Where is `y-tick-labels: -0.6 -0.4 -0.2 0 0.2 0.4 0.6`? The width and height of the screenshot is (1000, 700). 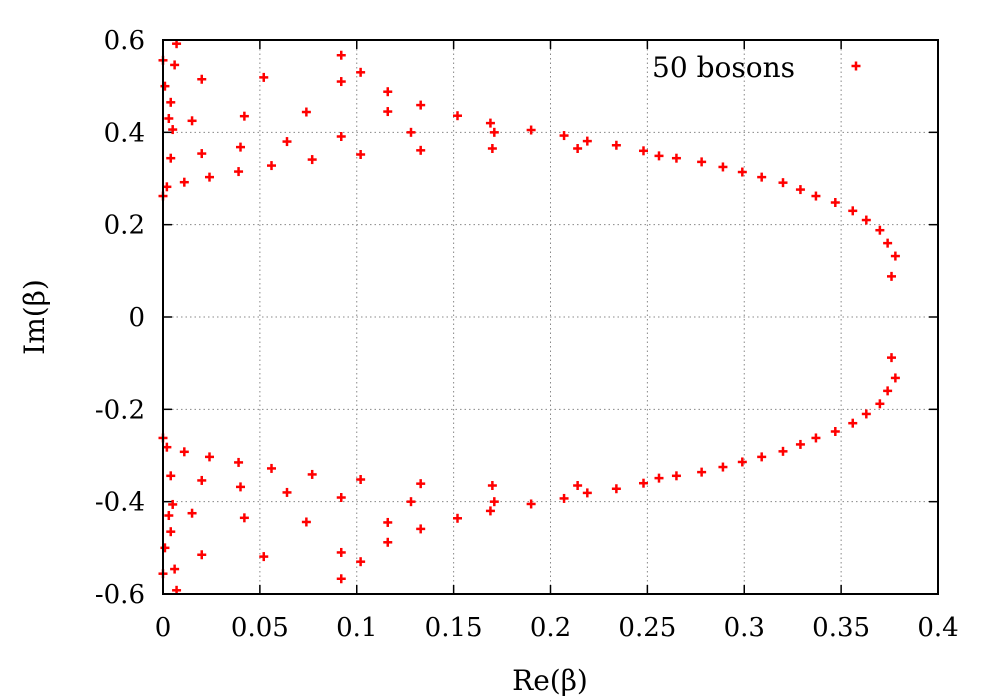
y-tick-labels: -0.6 -0.4 -0.2 0 0.2 0.4 0.6 is located at coordinates (120, 318).